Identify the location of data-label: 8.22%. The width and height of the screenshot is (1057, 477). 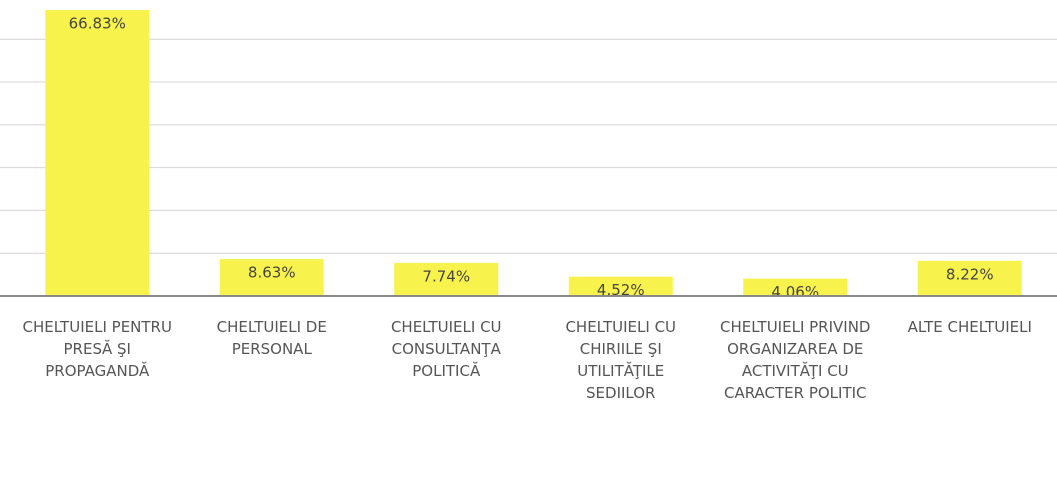
(970, 274).